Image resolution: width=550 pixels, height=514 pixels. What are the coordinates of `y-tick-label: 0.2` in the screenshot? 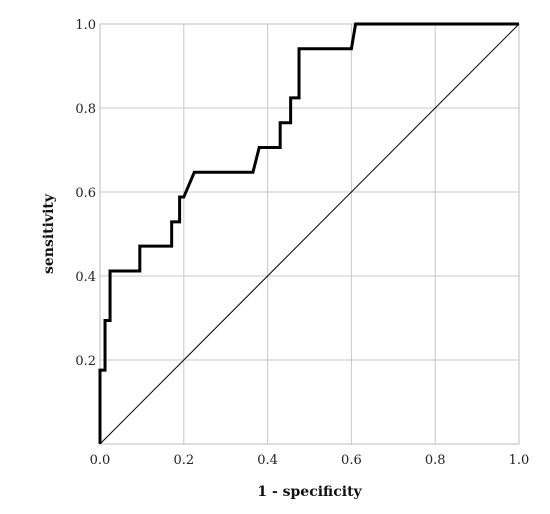 It's located at (85, 361).